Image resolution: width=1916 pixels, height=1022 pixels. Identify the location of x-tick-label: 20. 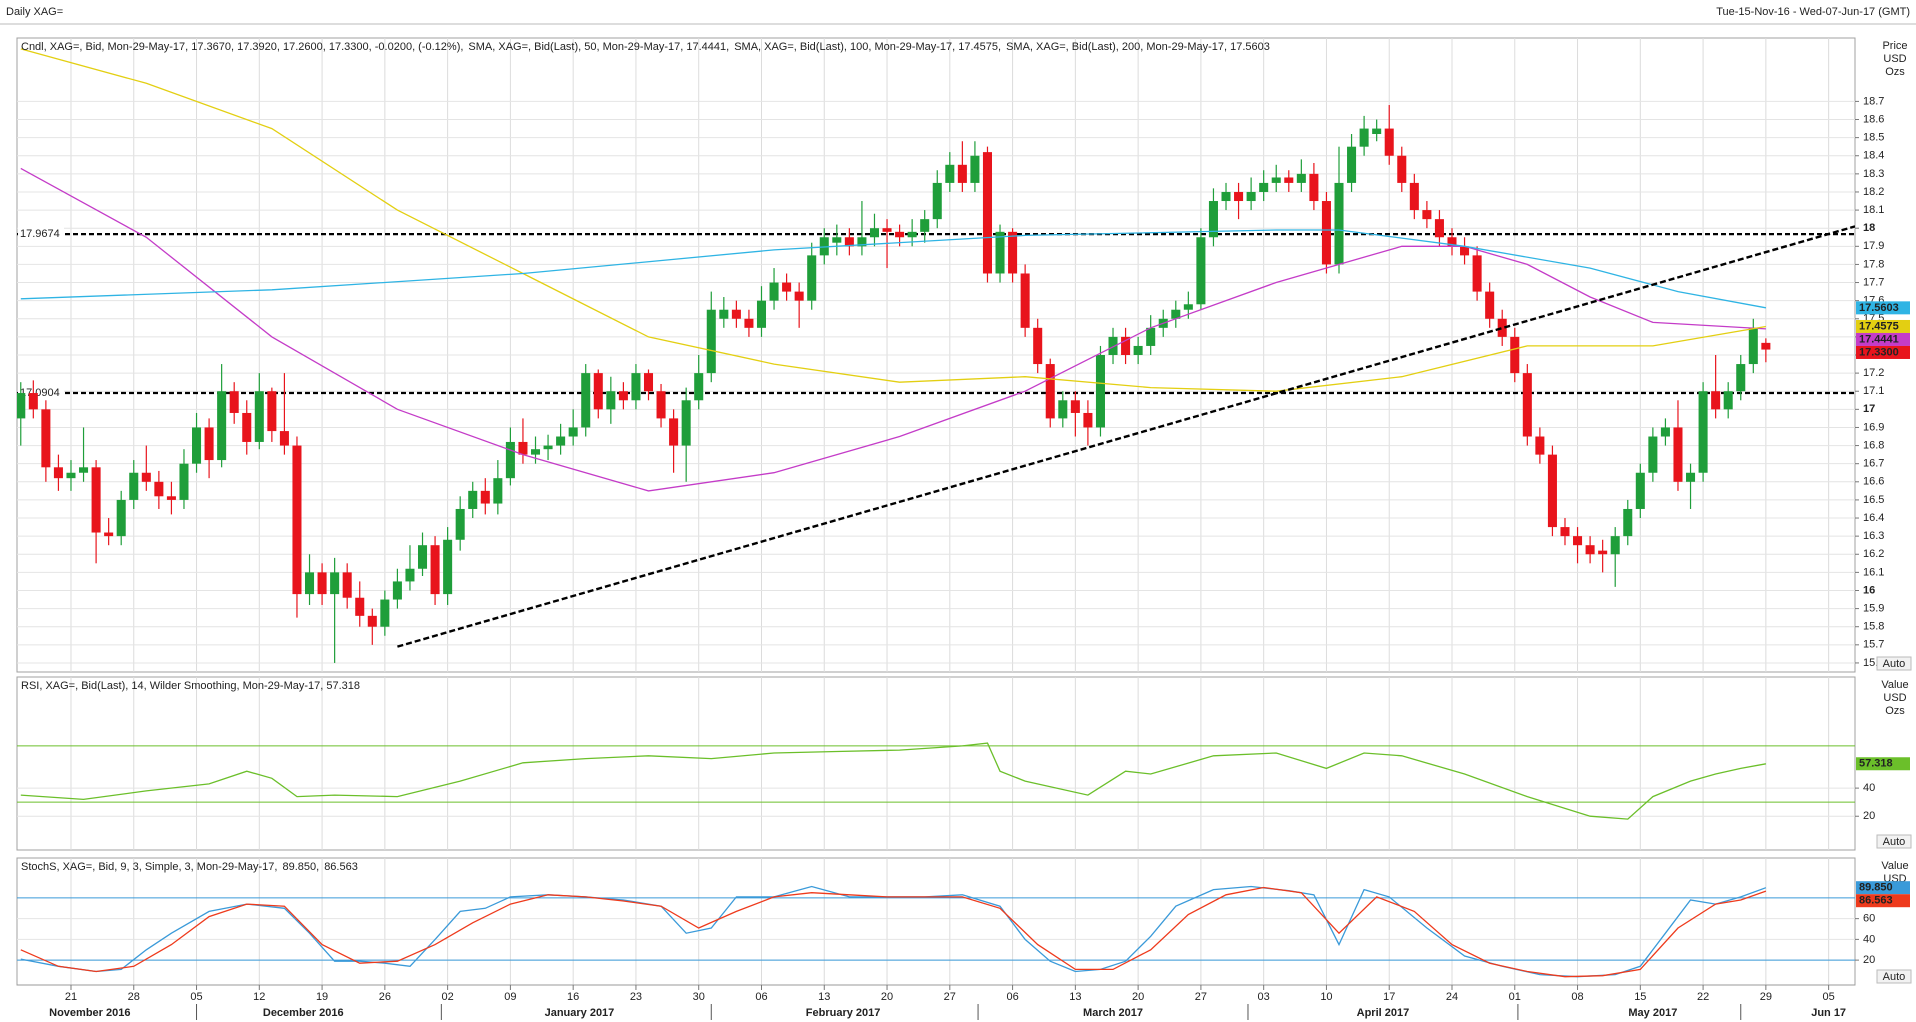
(887, 997).